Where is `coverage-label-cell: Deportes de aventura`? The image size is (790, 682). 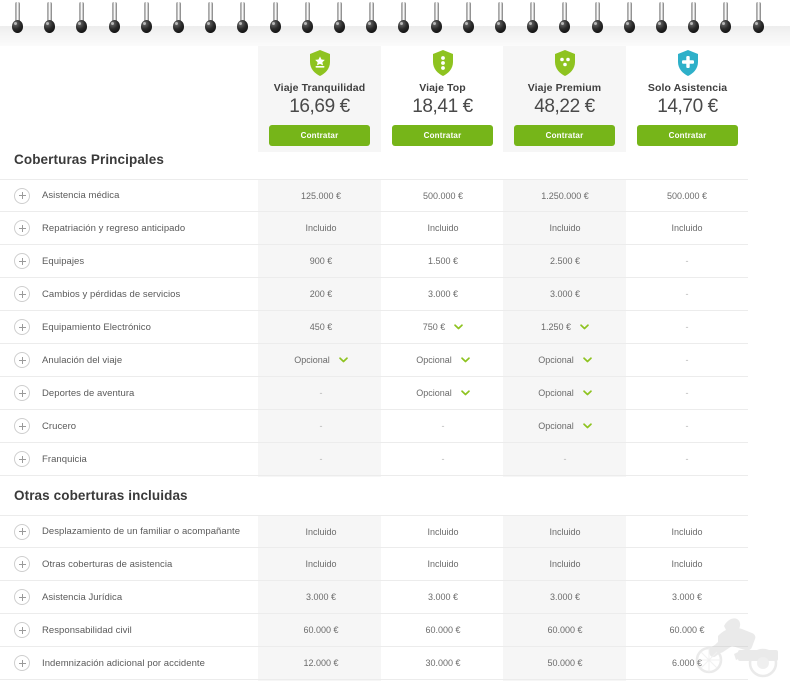
coverage-label-cell: Deportes de aventura is located at coordinates (130, 393).